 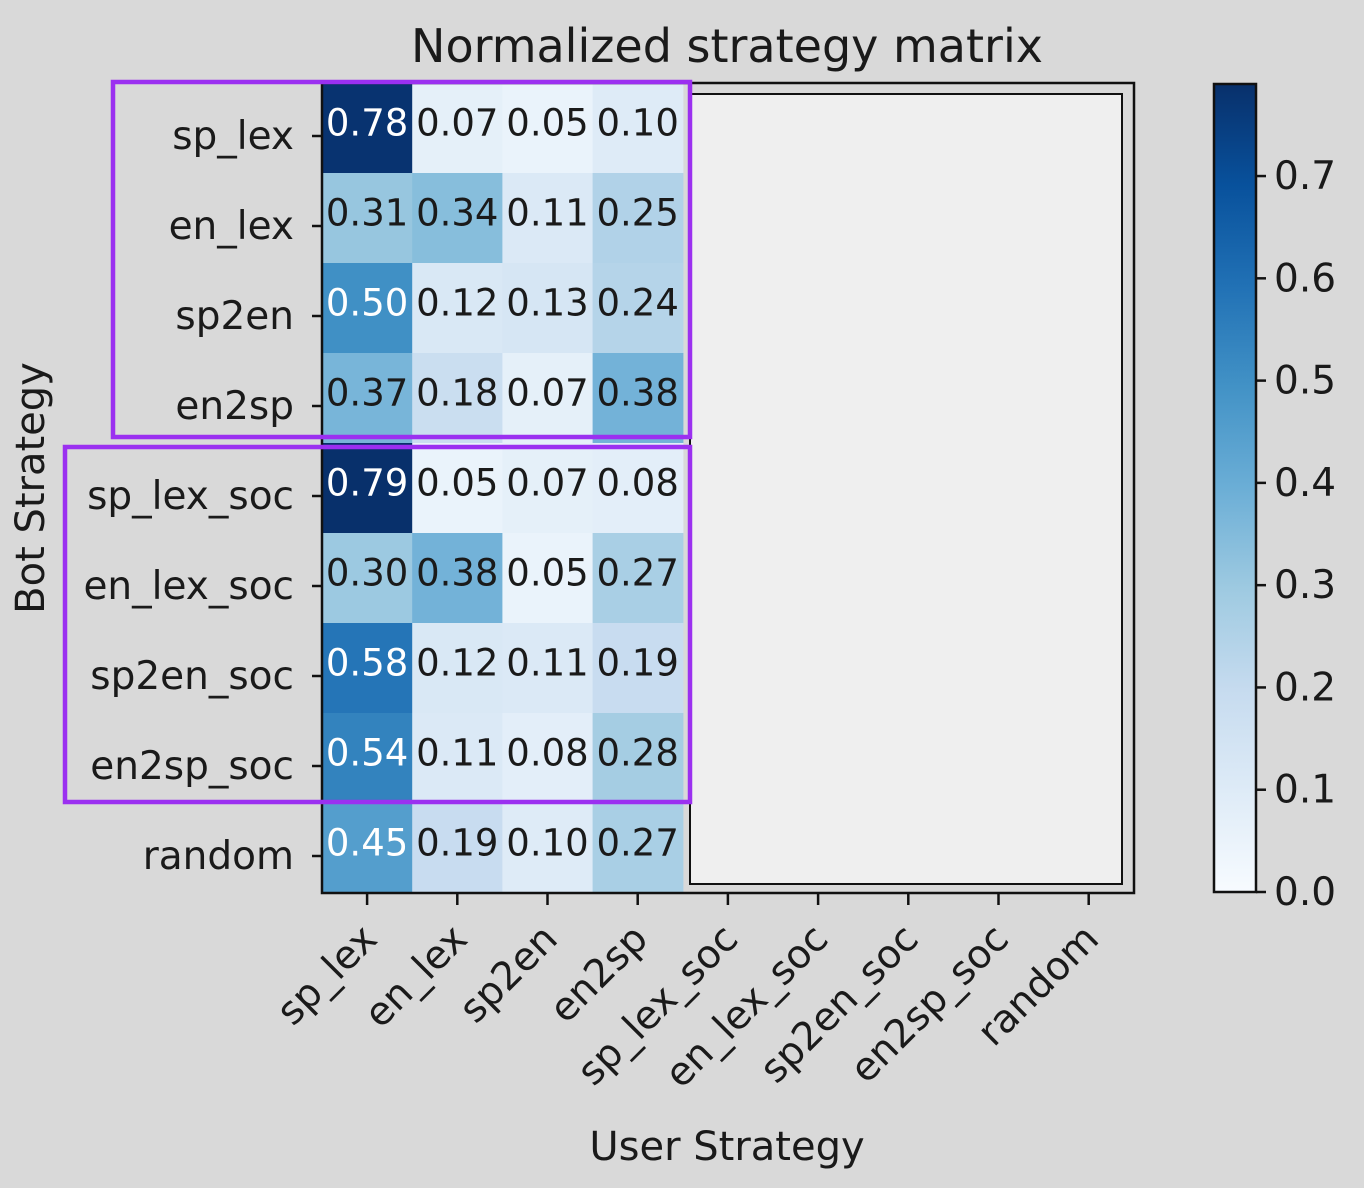 I want to click on x-tick-label: sp2en, so click(x=509, y=974).